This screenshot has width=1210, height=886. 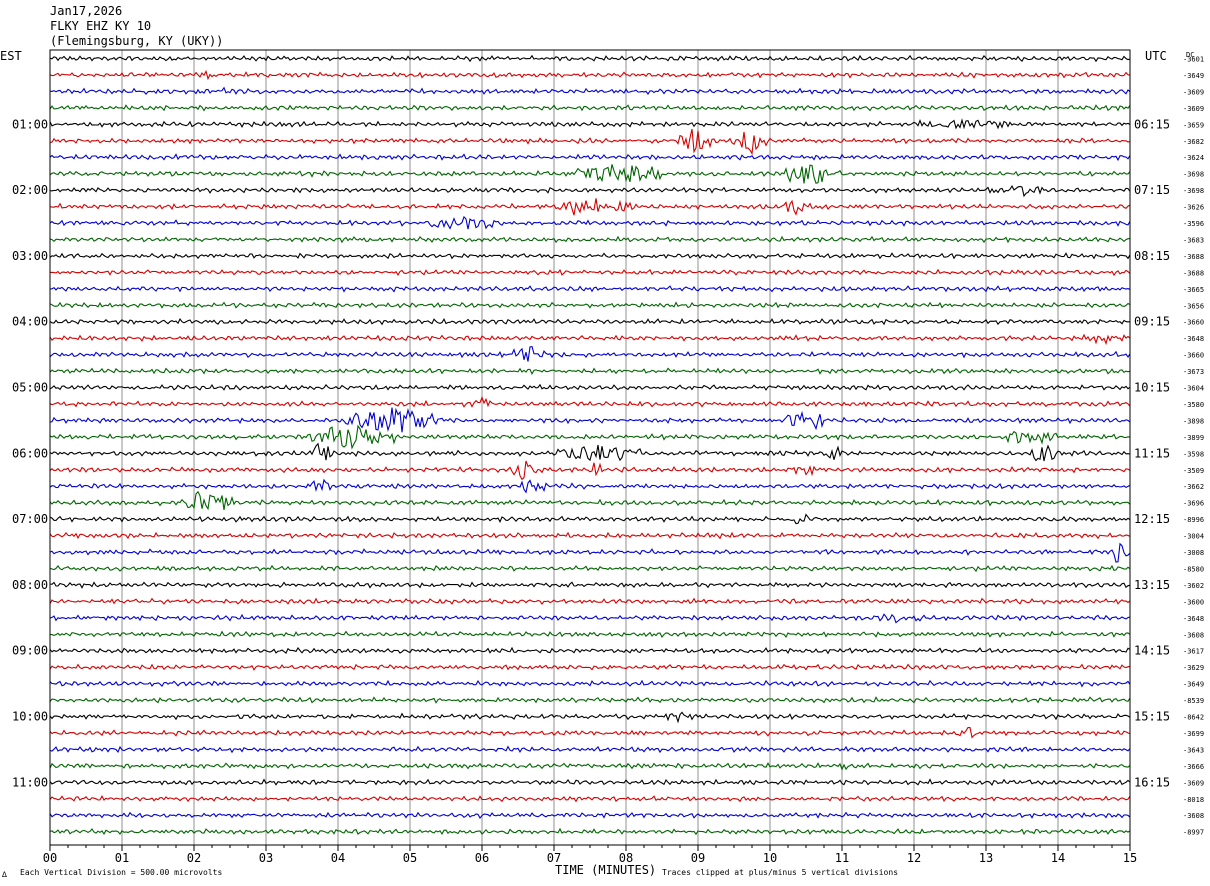 I want to click on x-tick-label: 11, so click(x=842, y=858).